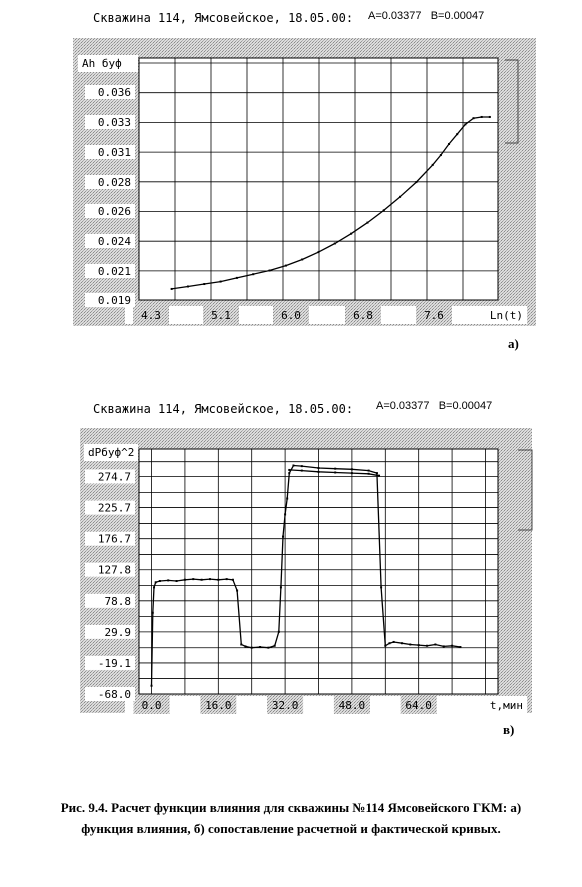 This screenshot has height=887, width=582. Describe the element at coordinates (118, 632) in the screenshot. I see `y-tick-label: 29.9` at that location.